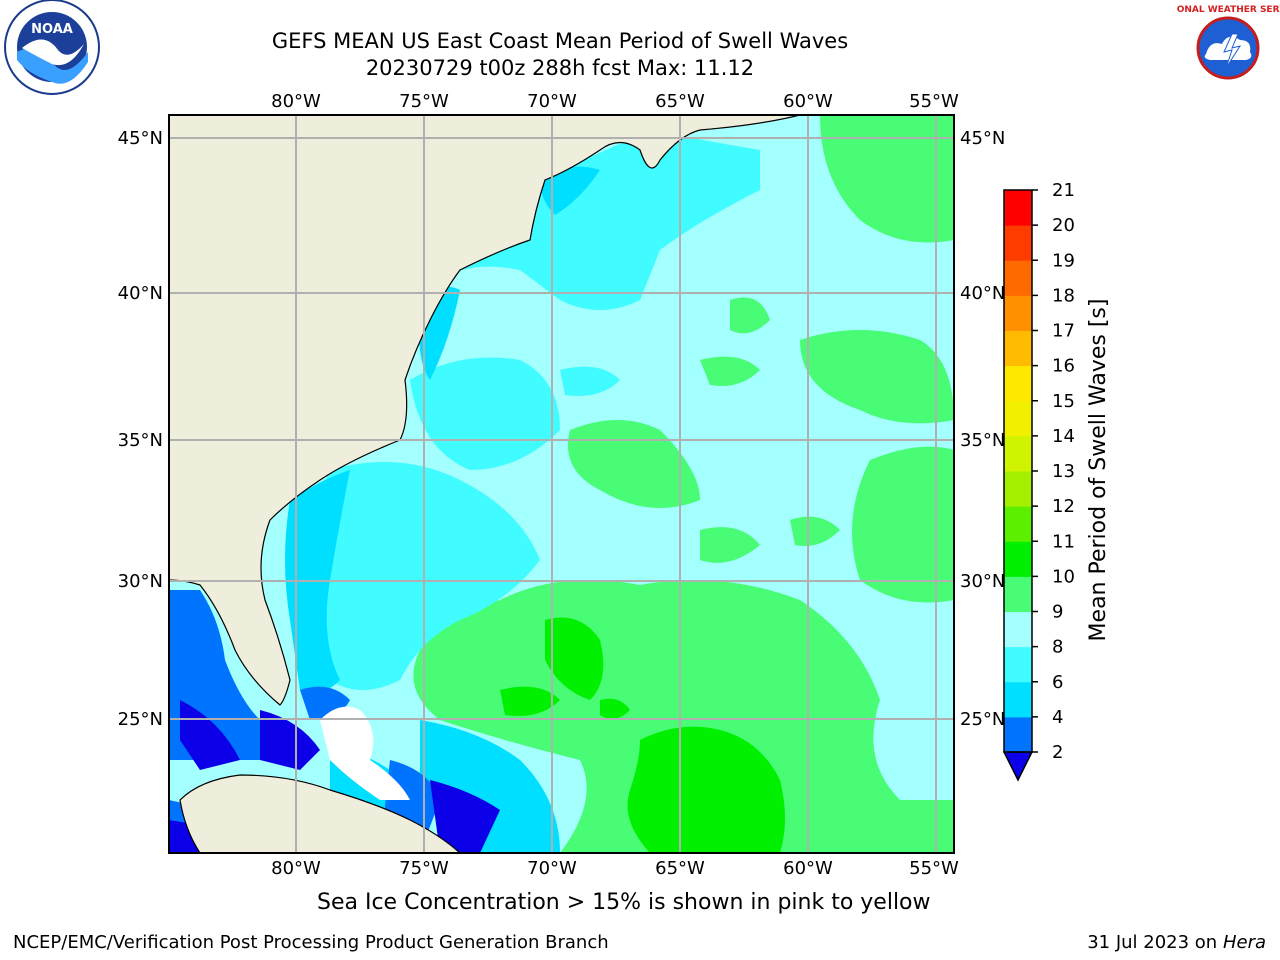 The image size is (1280, 960). I want to click on chart-subtitle: 20230729 t00z 288h fcst Max: 11.12, so click(560, 68).